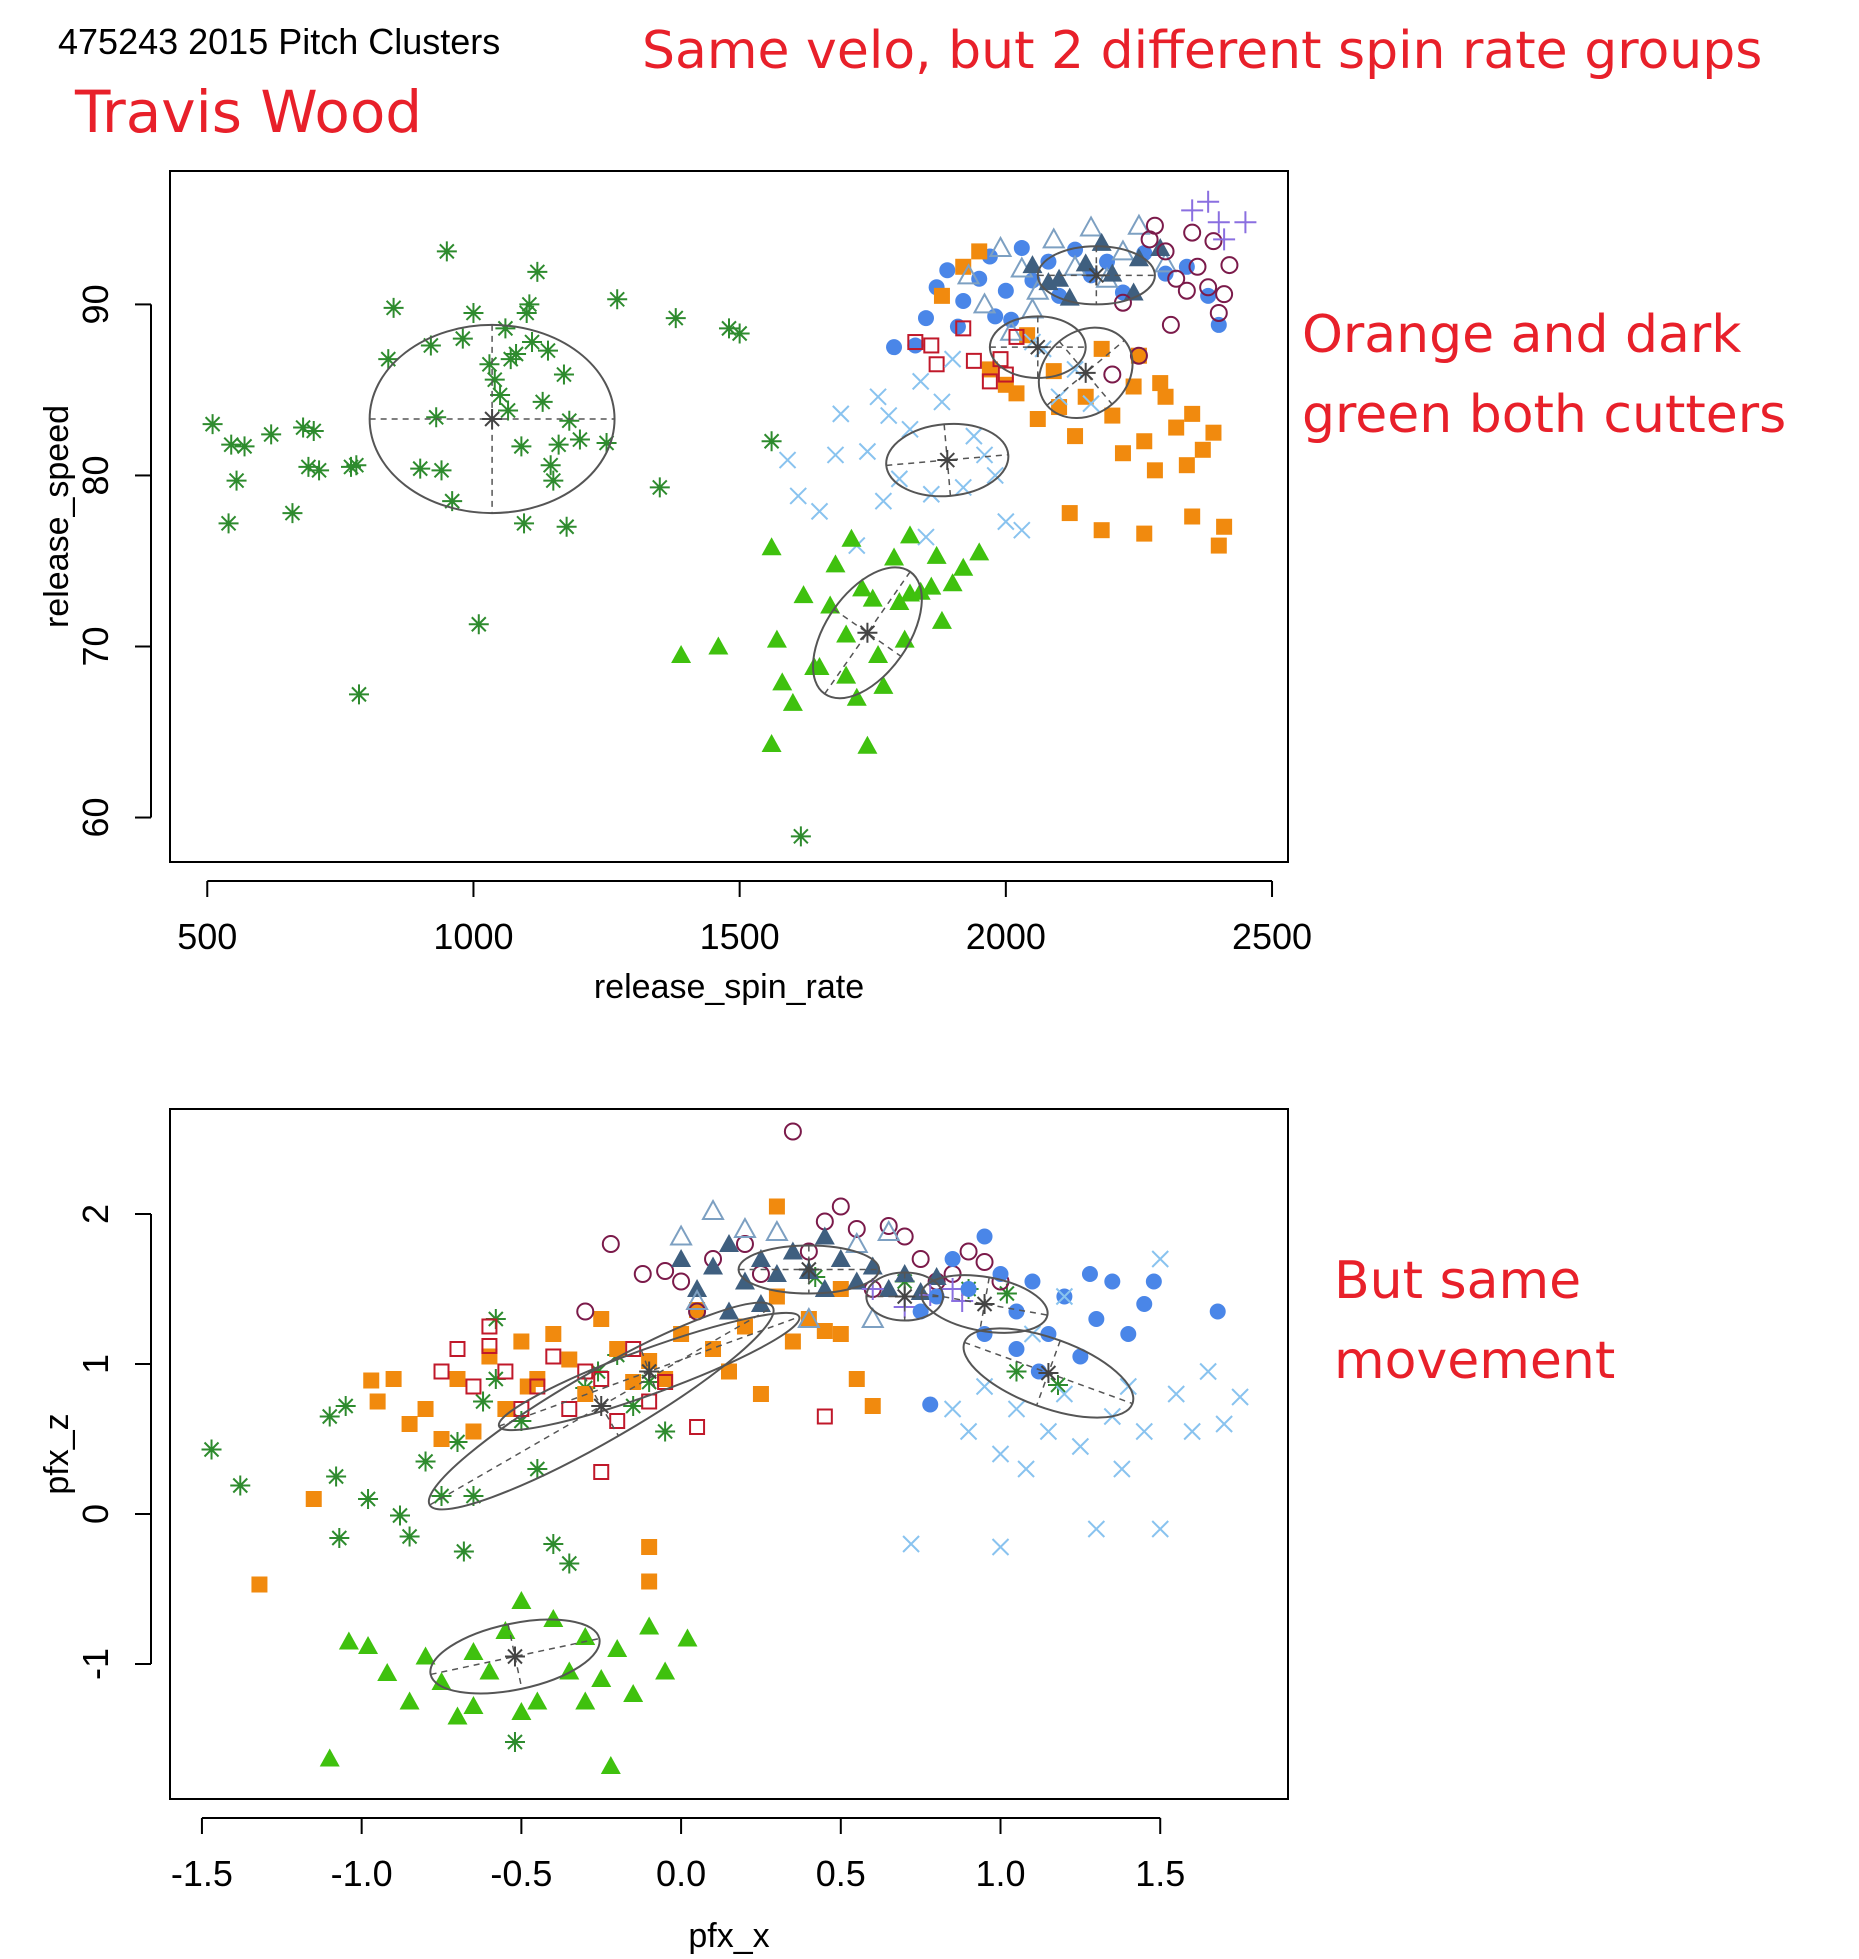 The height and width of the screenshot is (1959, 1859). Describe the element at coordinates (1085, 372) in the screenshot. I see `ellipse-minor-axis` at that location.